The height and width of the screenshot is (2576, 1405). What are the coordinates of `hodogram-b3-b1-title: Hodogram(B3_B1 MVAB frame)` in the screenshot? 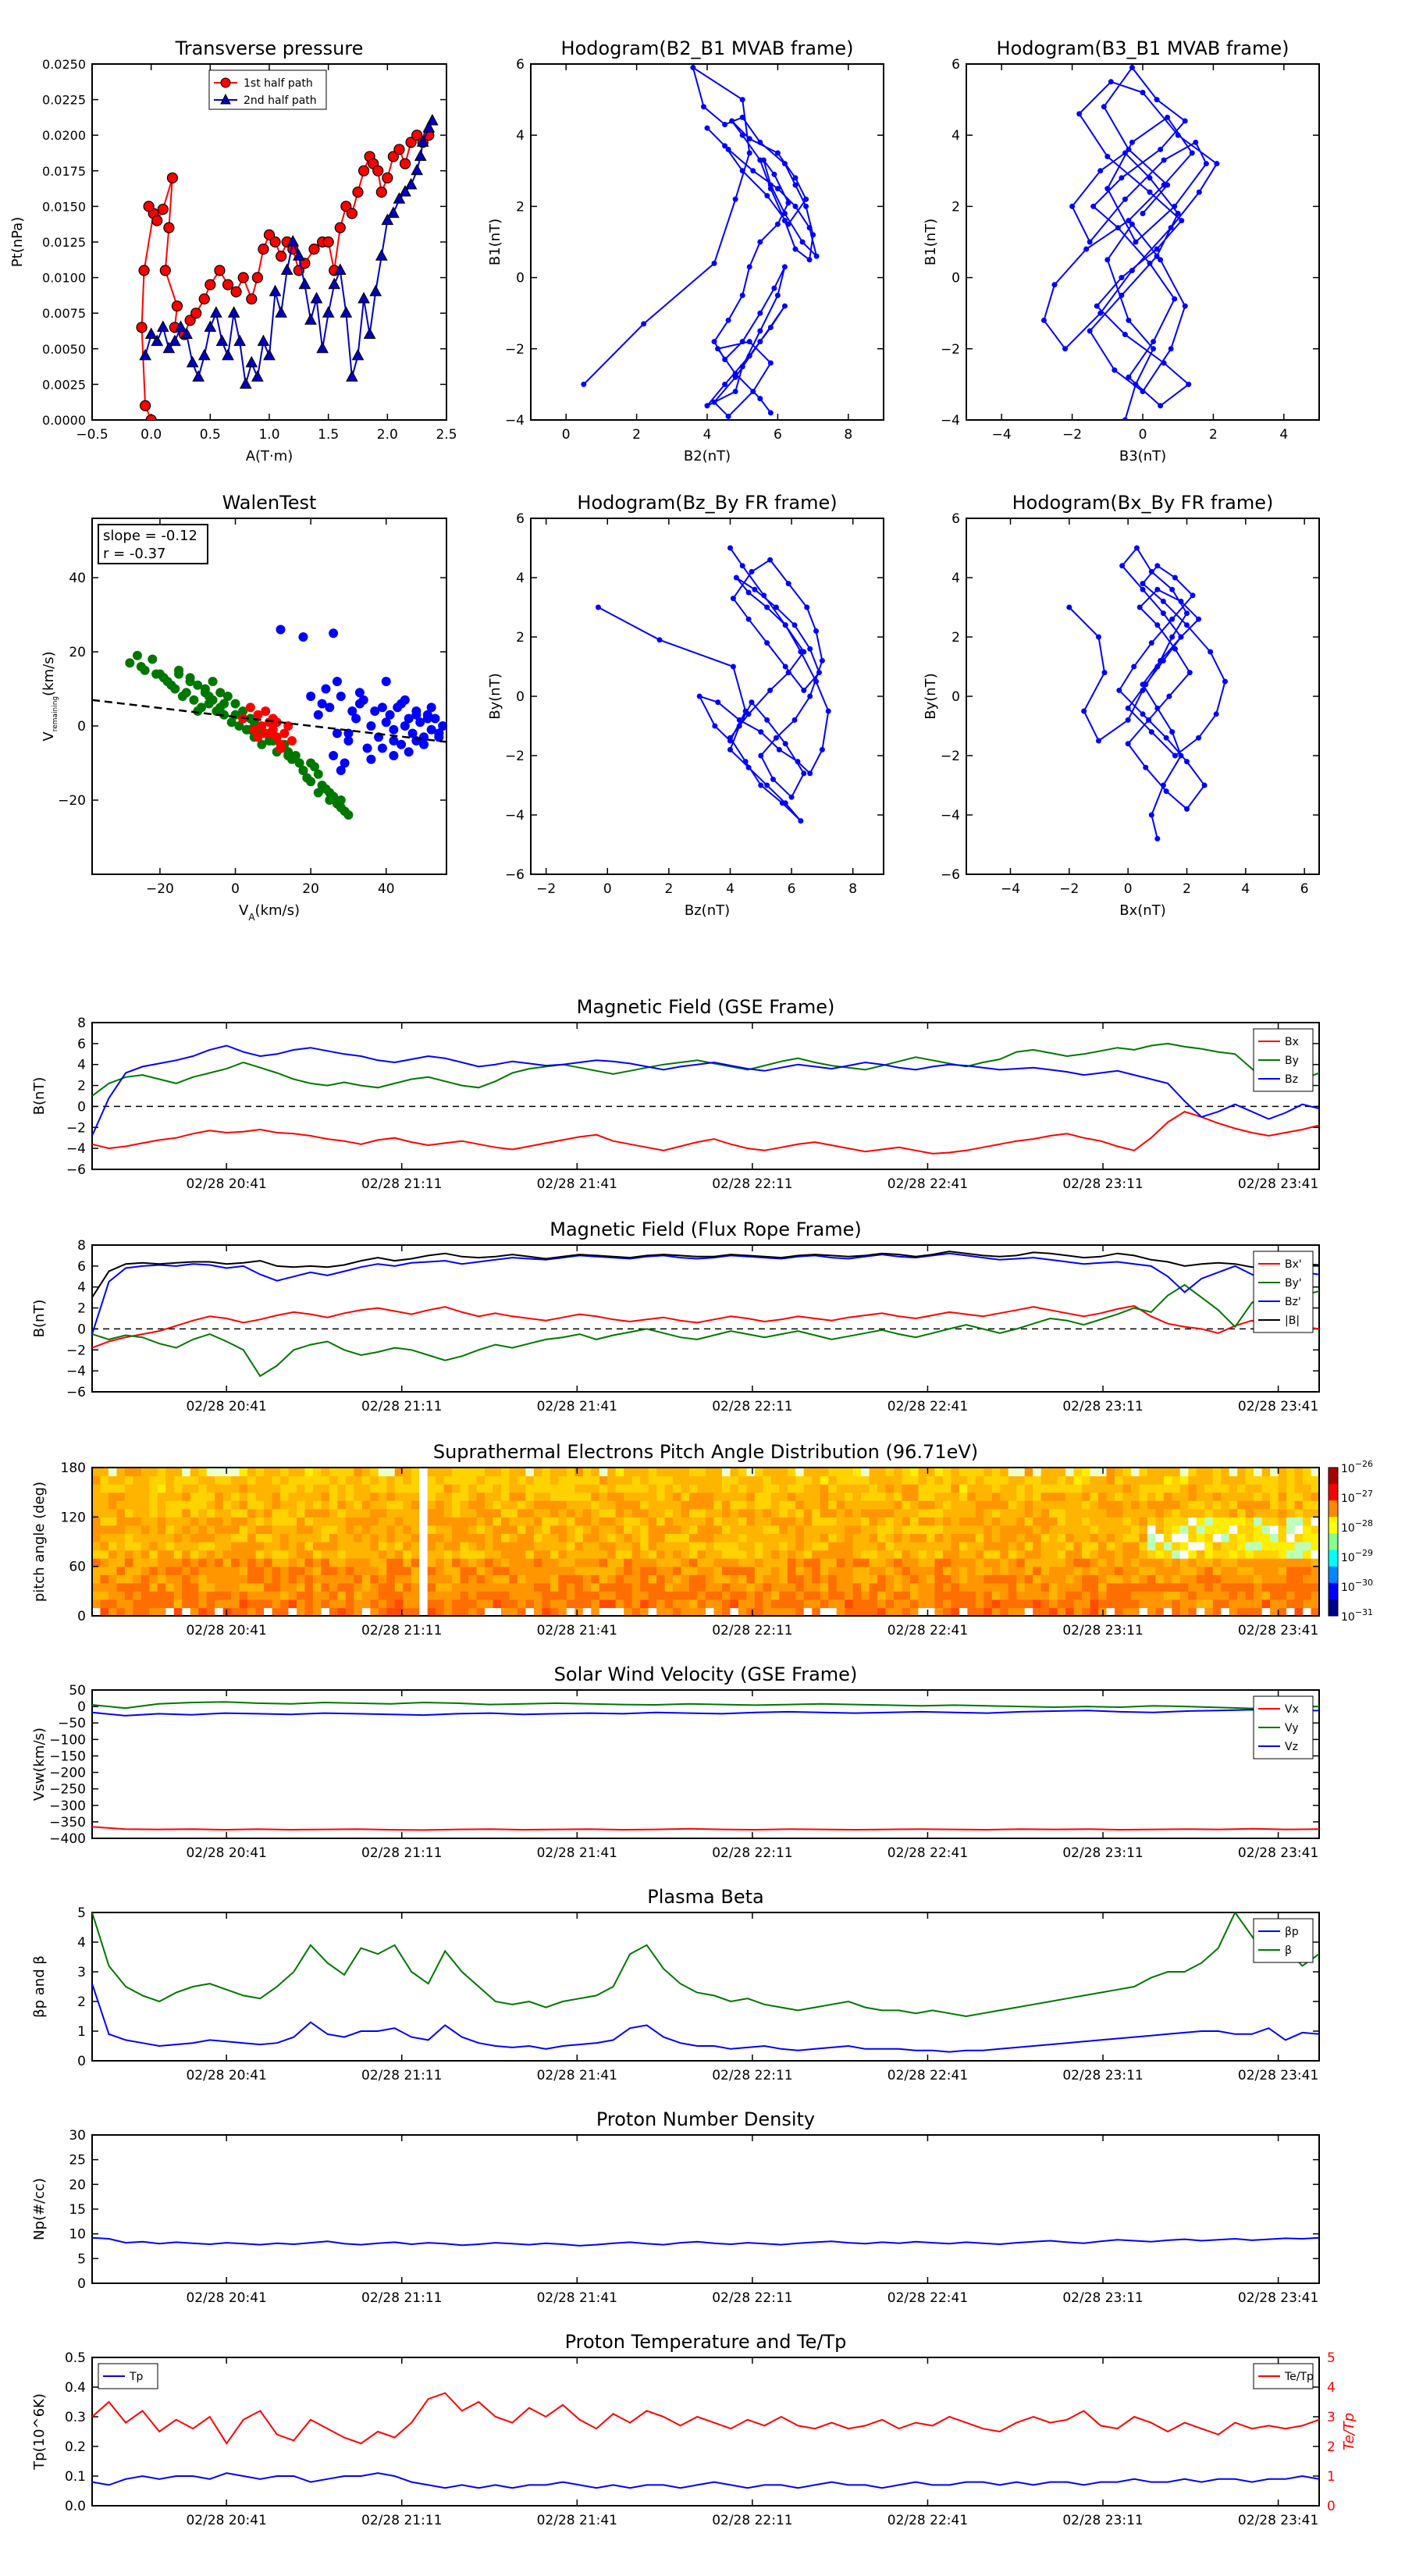 It's located at (1143, 48).